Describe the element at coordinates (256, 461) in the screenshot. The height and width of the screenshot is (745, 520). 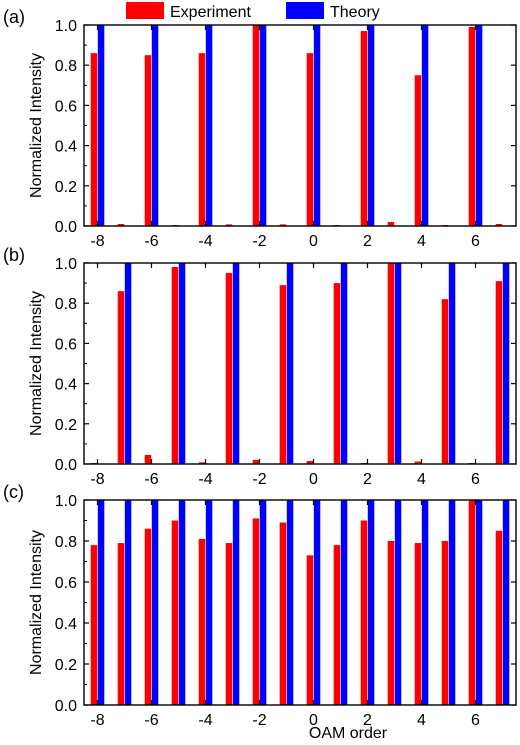
I see `bar-experiment--2` at that location.